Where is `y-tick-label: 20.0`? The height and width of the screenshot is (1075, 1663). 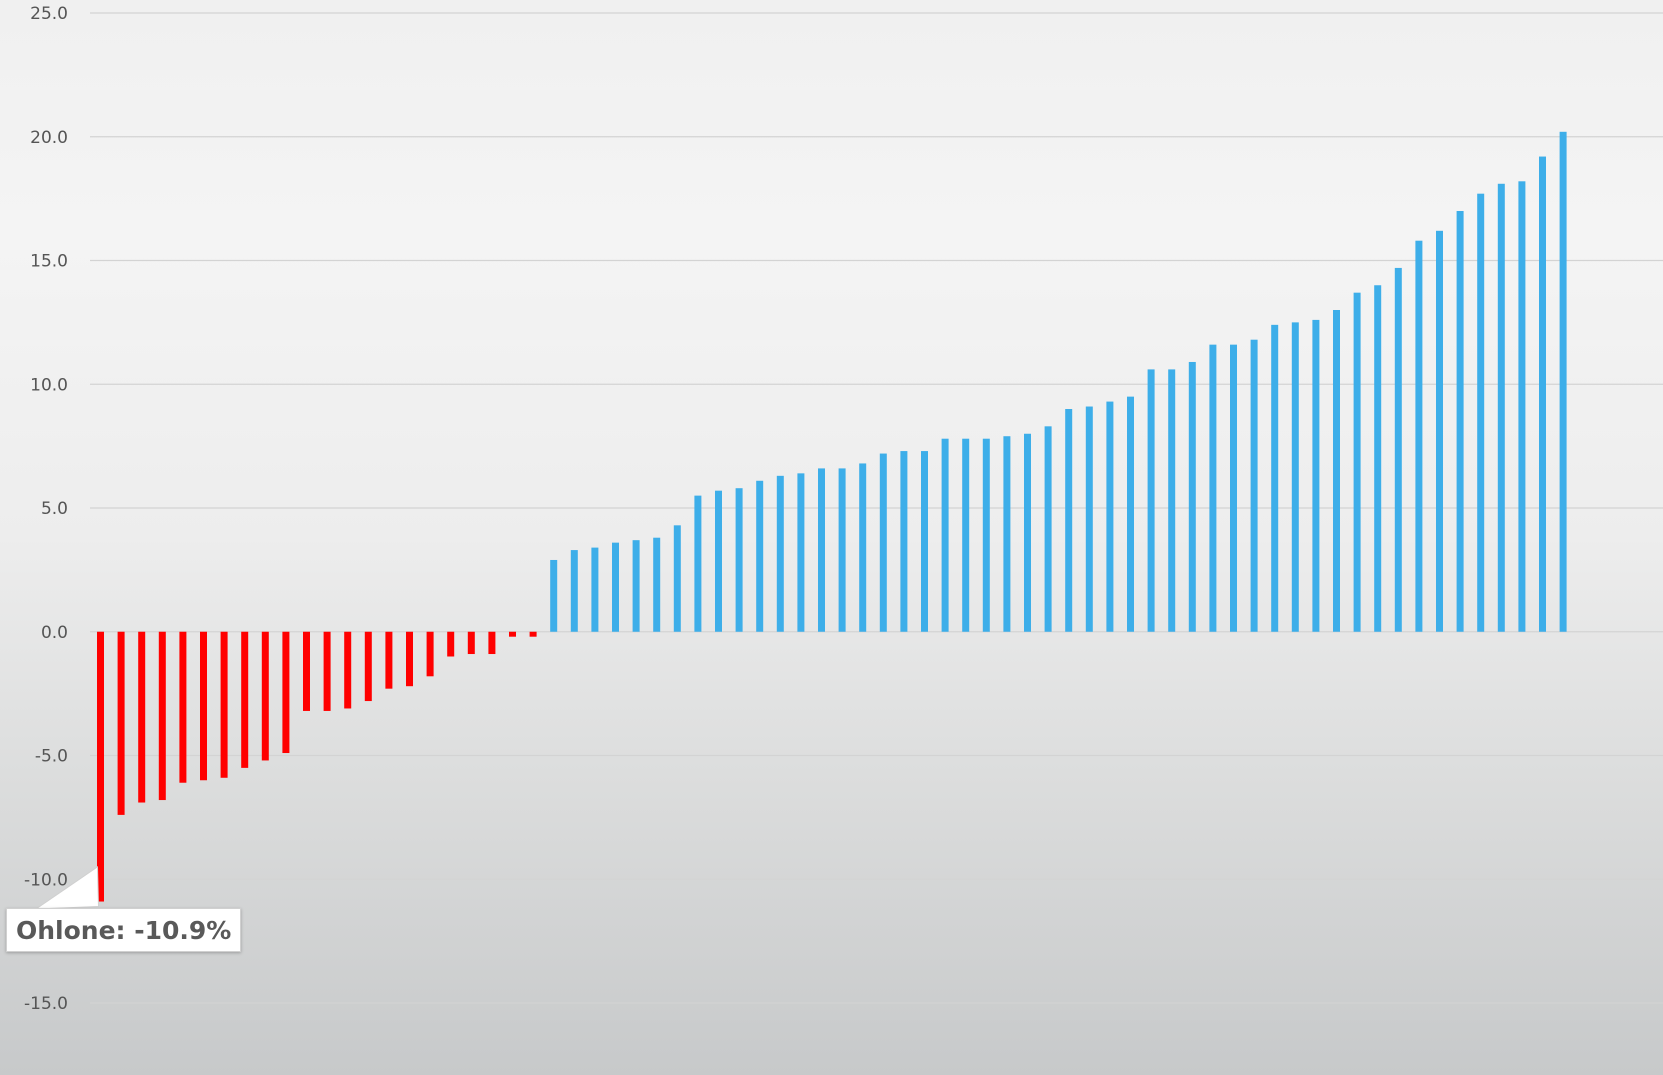 y-tick-label: 20.0 is located at coordinates (49, 138).